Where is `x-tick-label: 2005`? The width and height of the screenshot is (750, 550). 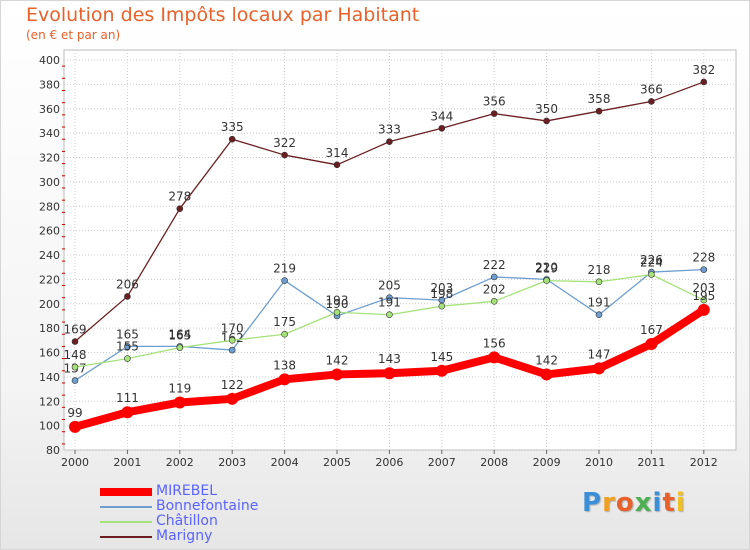 x-tick-label: 2005 is located at coordinates (337, 462).